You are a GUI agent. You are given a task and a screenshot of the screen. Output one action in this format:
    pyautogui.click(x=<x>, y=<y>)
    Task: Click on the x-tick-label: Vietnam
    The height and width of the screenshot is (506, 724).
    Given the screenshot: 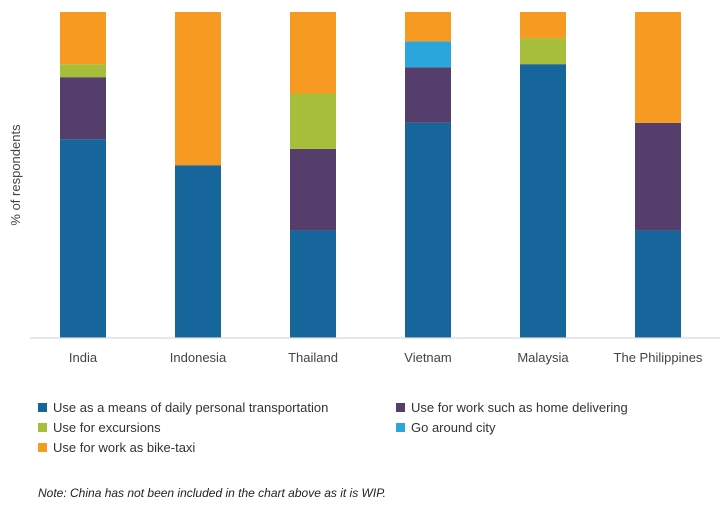 What is the action you would take?
    pyautogui.click(x=427, y=357)
    